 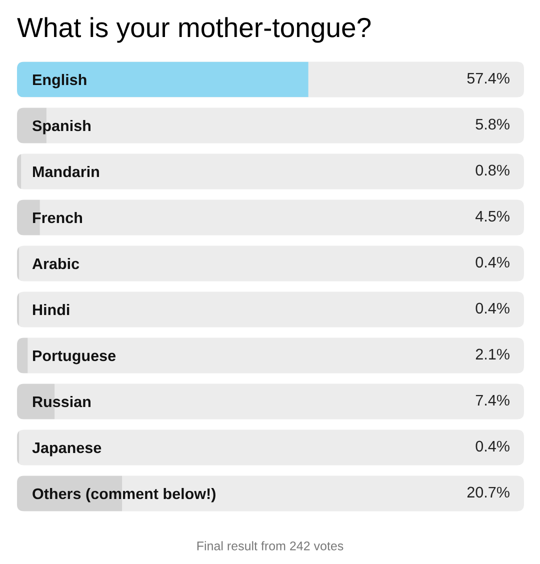 I want to click on y-tick-label: French, so click(x=57, y=218).